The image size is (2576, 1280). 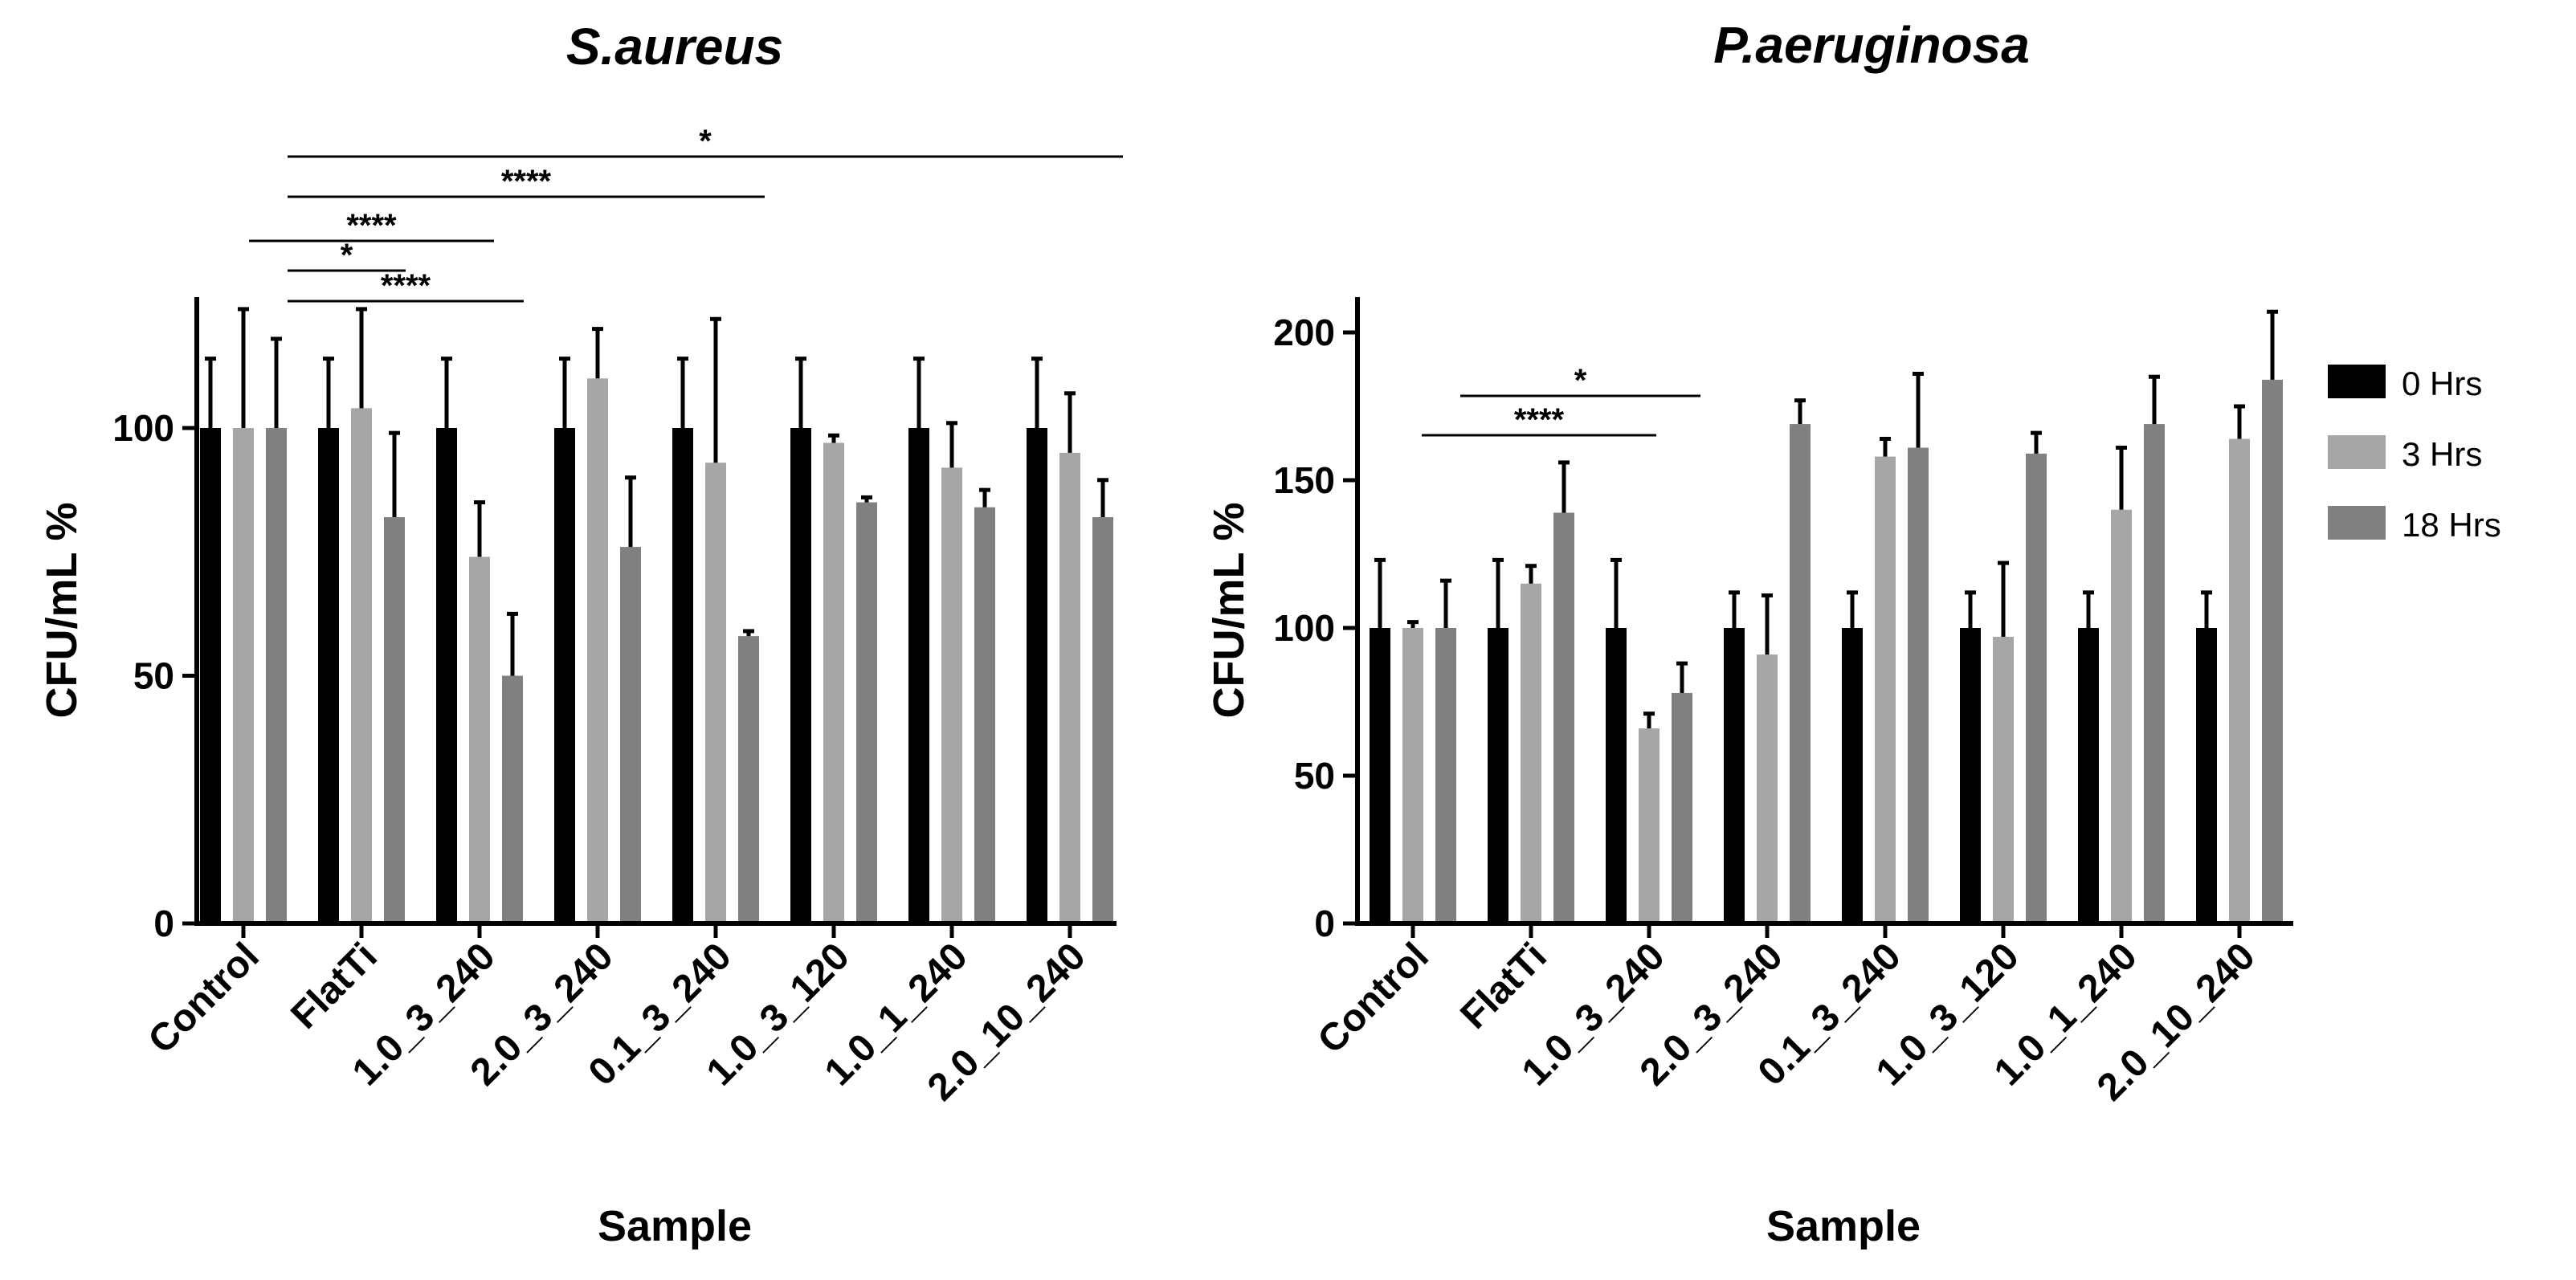 I want to click on chart2-y-tick-label-0: 0, so click(x=1324, y=923).